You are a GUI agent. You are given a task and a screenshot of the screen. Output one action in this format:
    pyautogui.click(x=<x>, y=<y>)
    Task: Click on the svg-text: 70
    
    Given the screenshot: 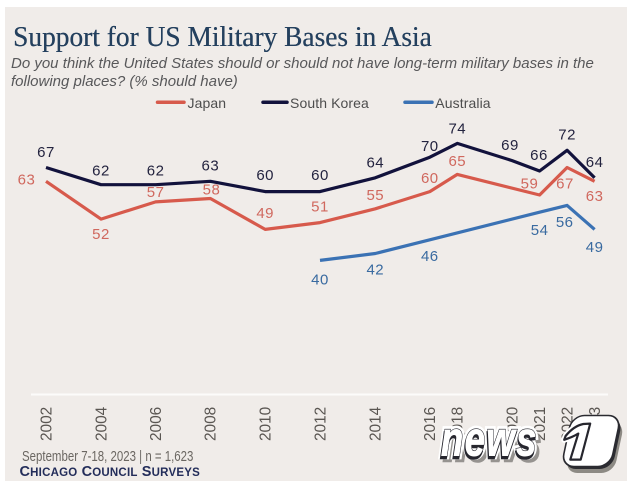 What is the action you would take?
    pyautogui.click(x=430, y=146)
    